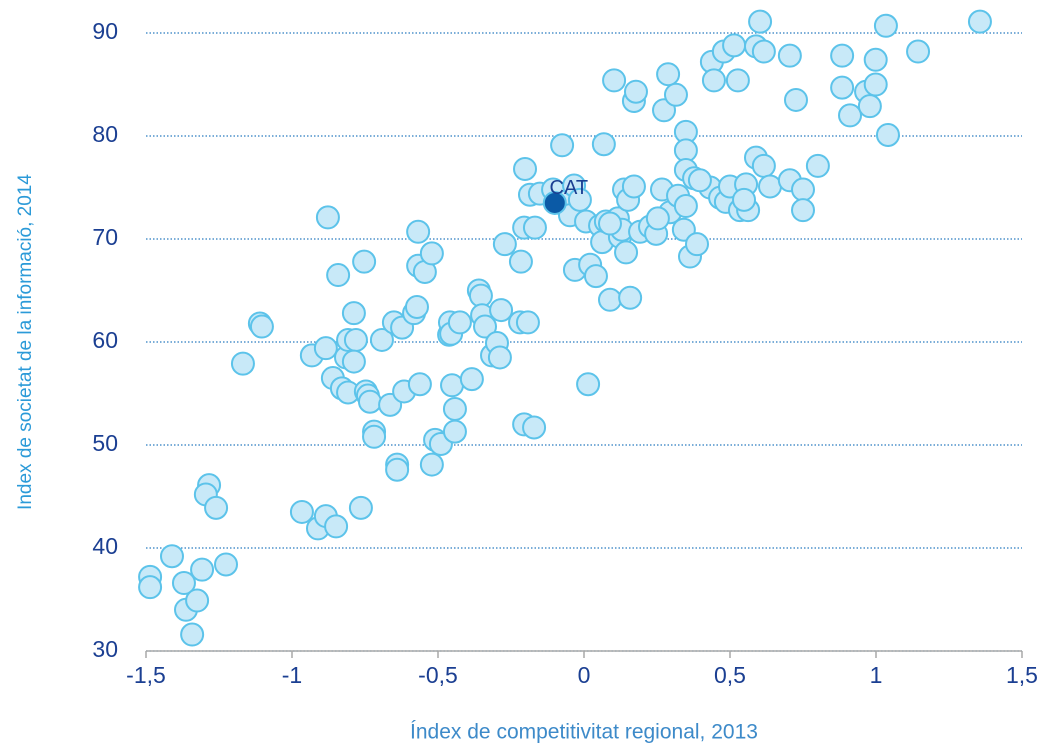  I want to click on x-tick-label: -1, so click(292, 675).